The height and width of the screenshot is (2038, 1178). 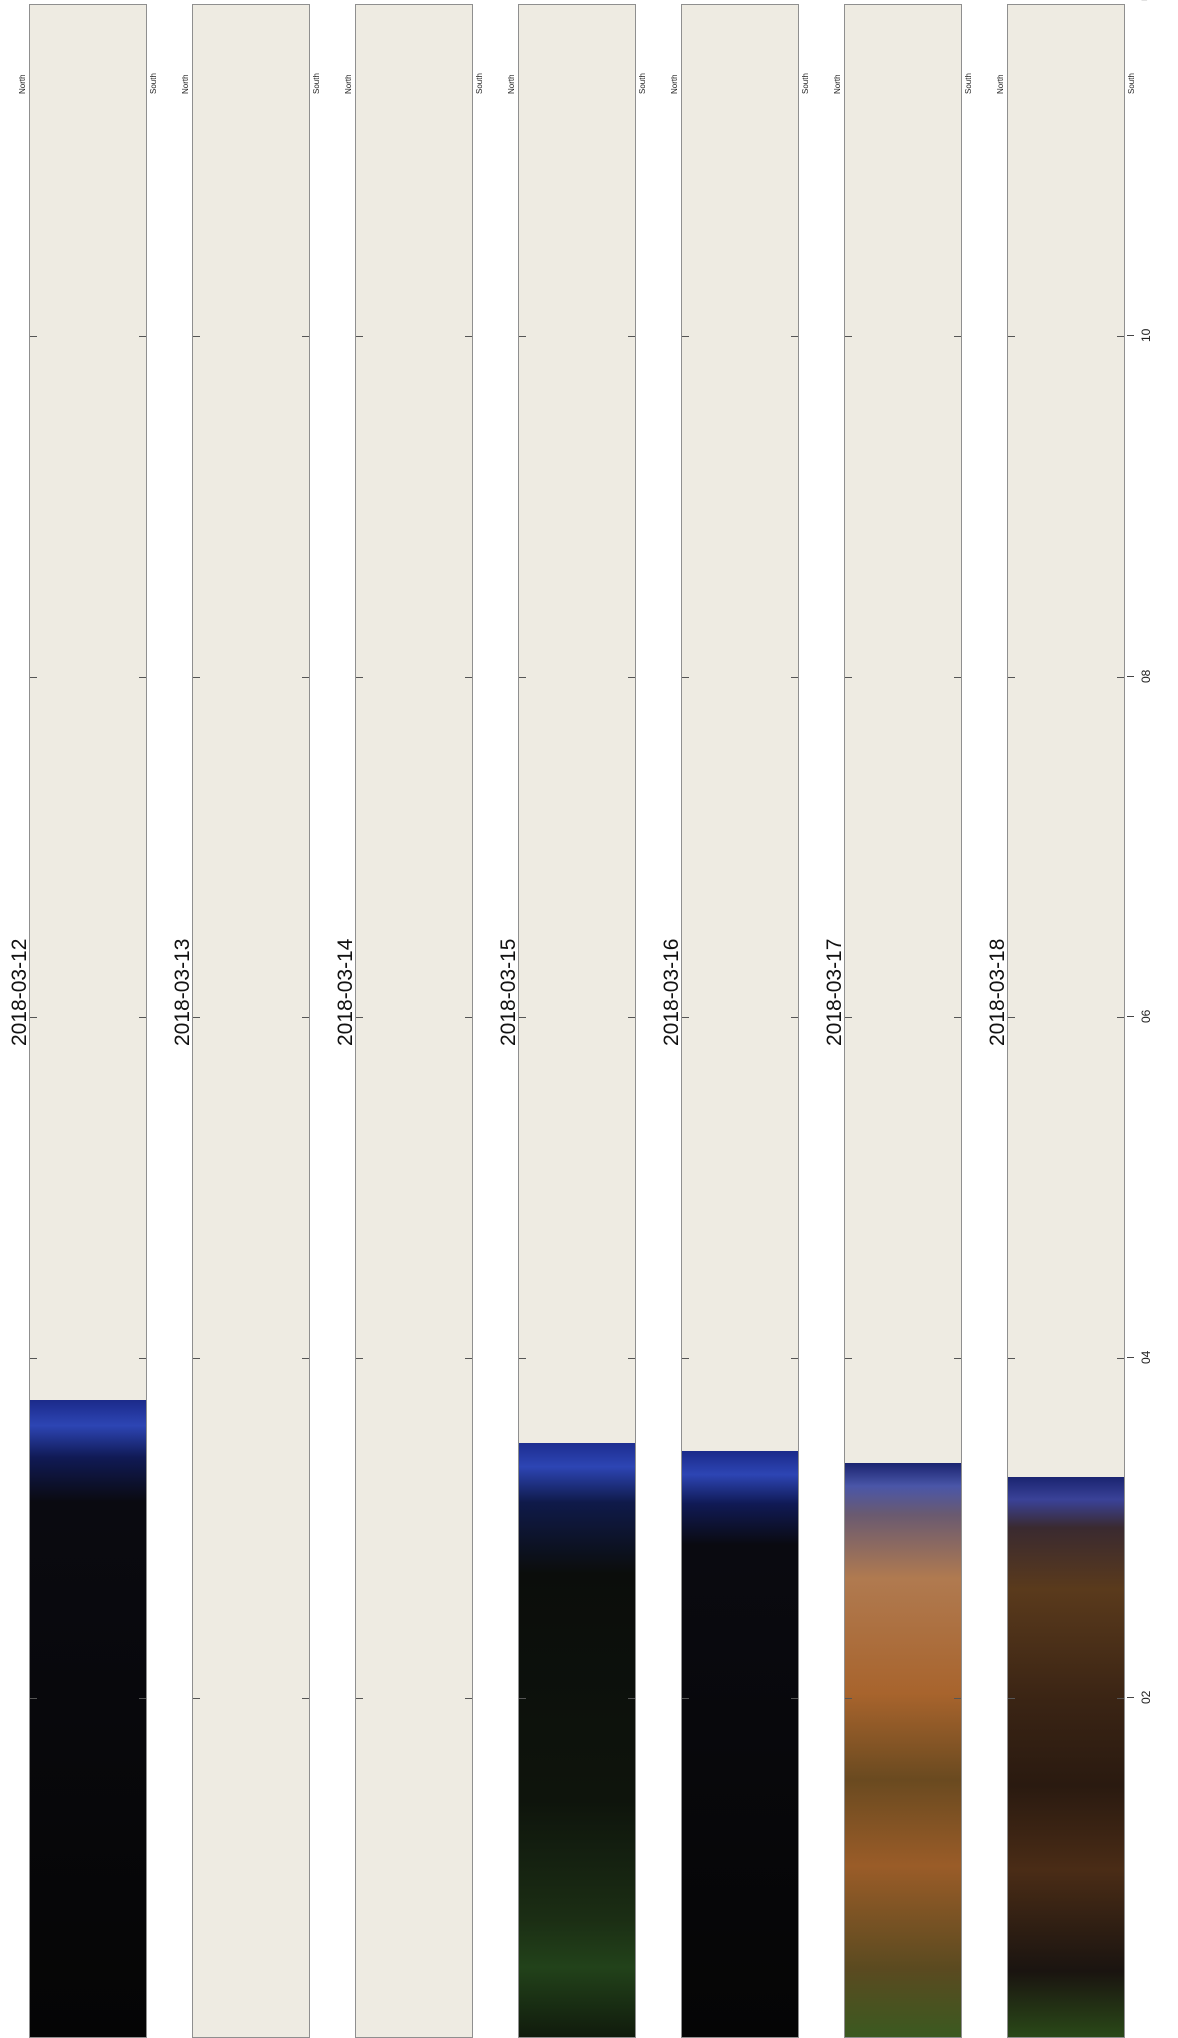 I want to click on panel-date-label: 2018-03-15, so click(x=508, y=992).